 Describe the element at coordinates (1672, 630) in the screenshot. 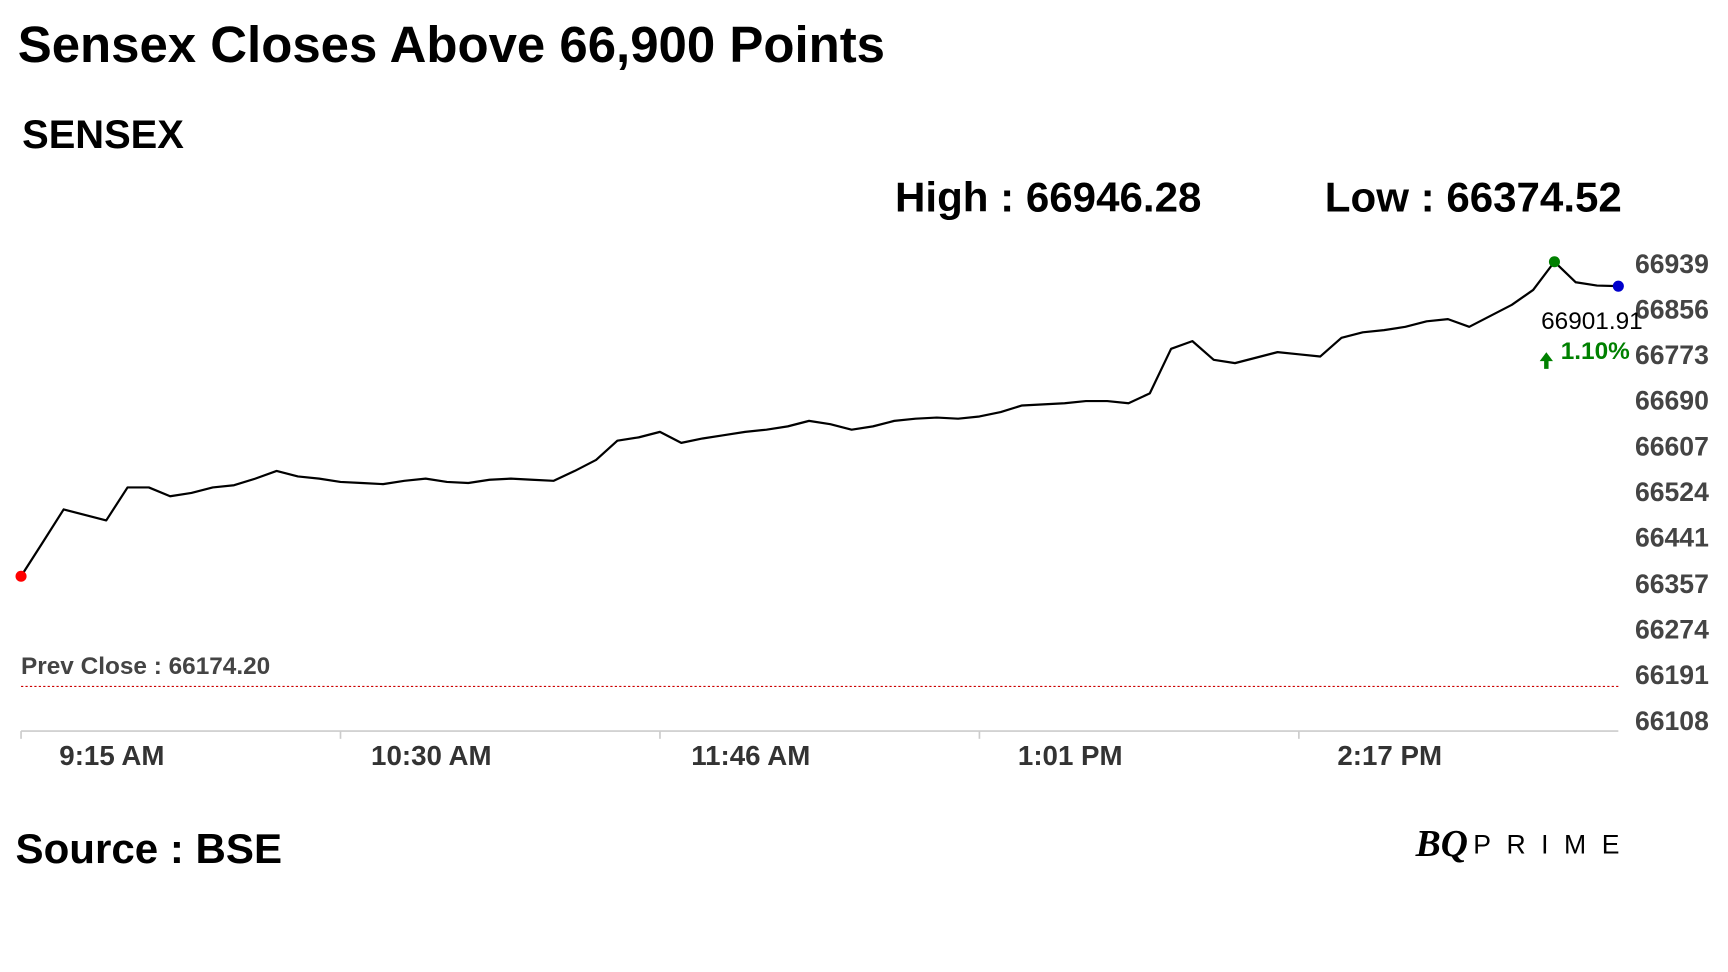

I see `y-tick-label: 66274` at that location.